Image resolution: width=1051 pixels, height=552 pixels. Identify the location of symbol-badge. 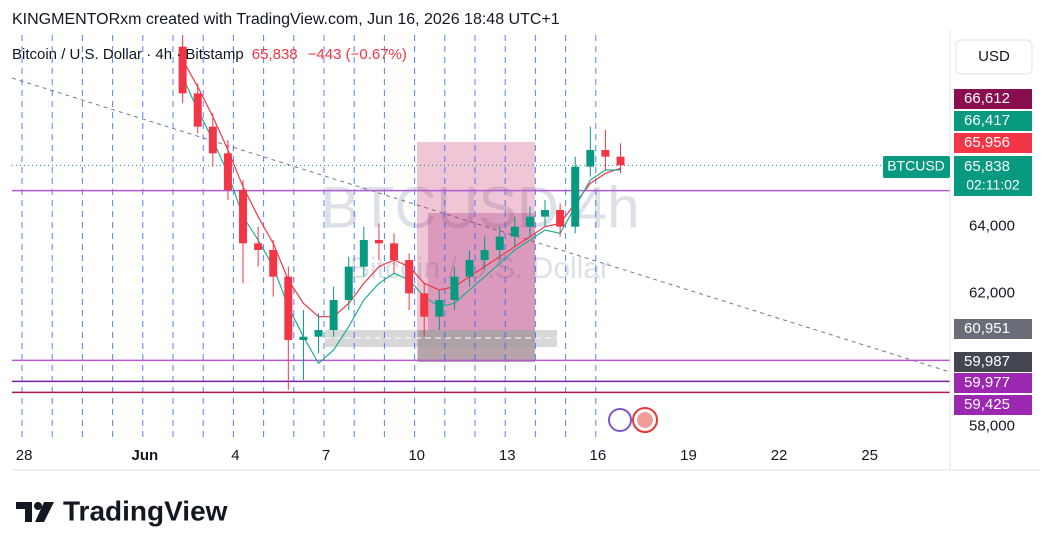
(916, 167).